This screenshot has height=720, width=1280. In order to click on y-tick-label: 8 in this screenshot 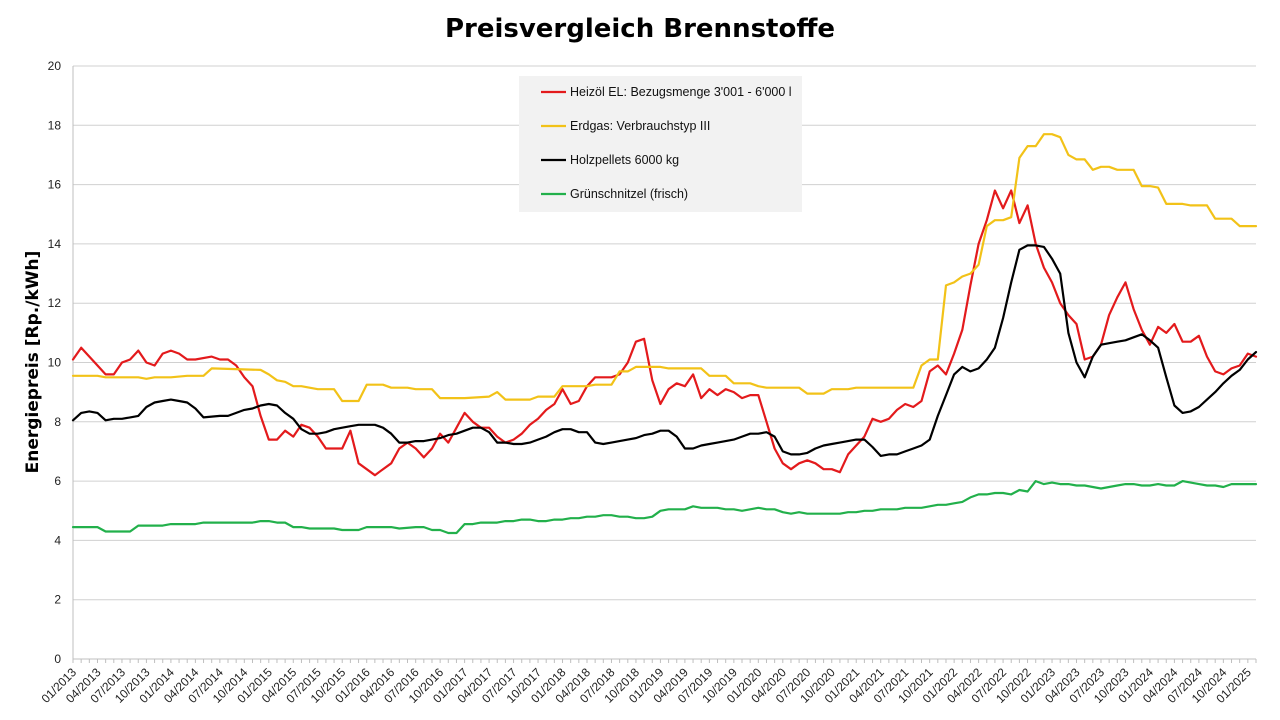, I will do `click(57, 422)`.